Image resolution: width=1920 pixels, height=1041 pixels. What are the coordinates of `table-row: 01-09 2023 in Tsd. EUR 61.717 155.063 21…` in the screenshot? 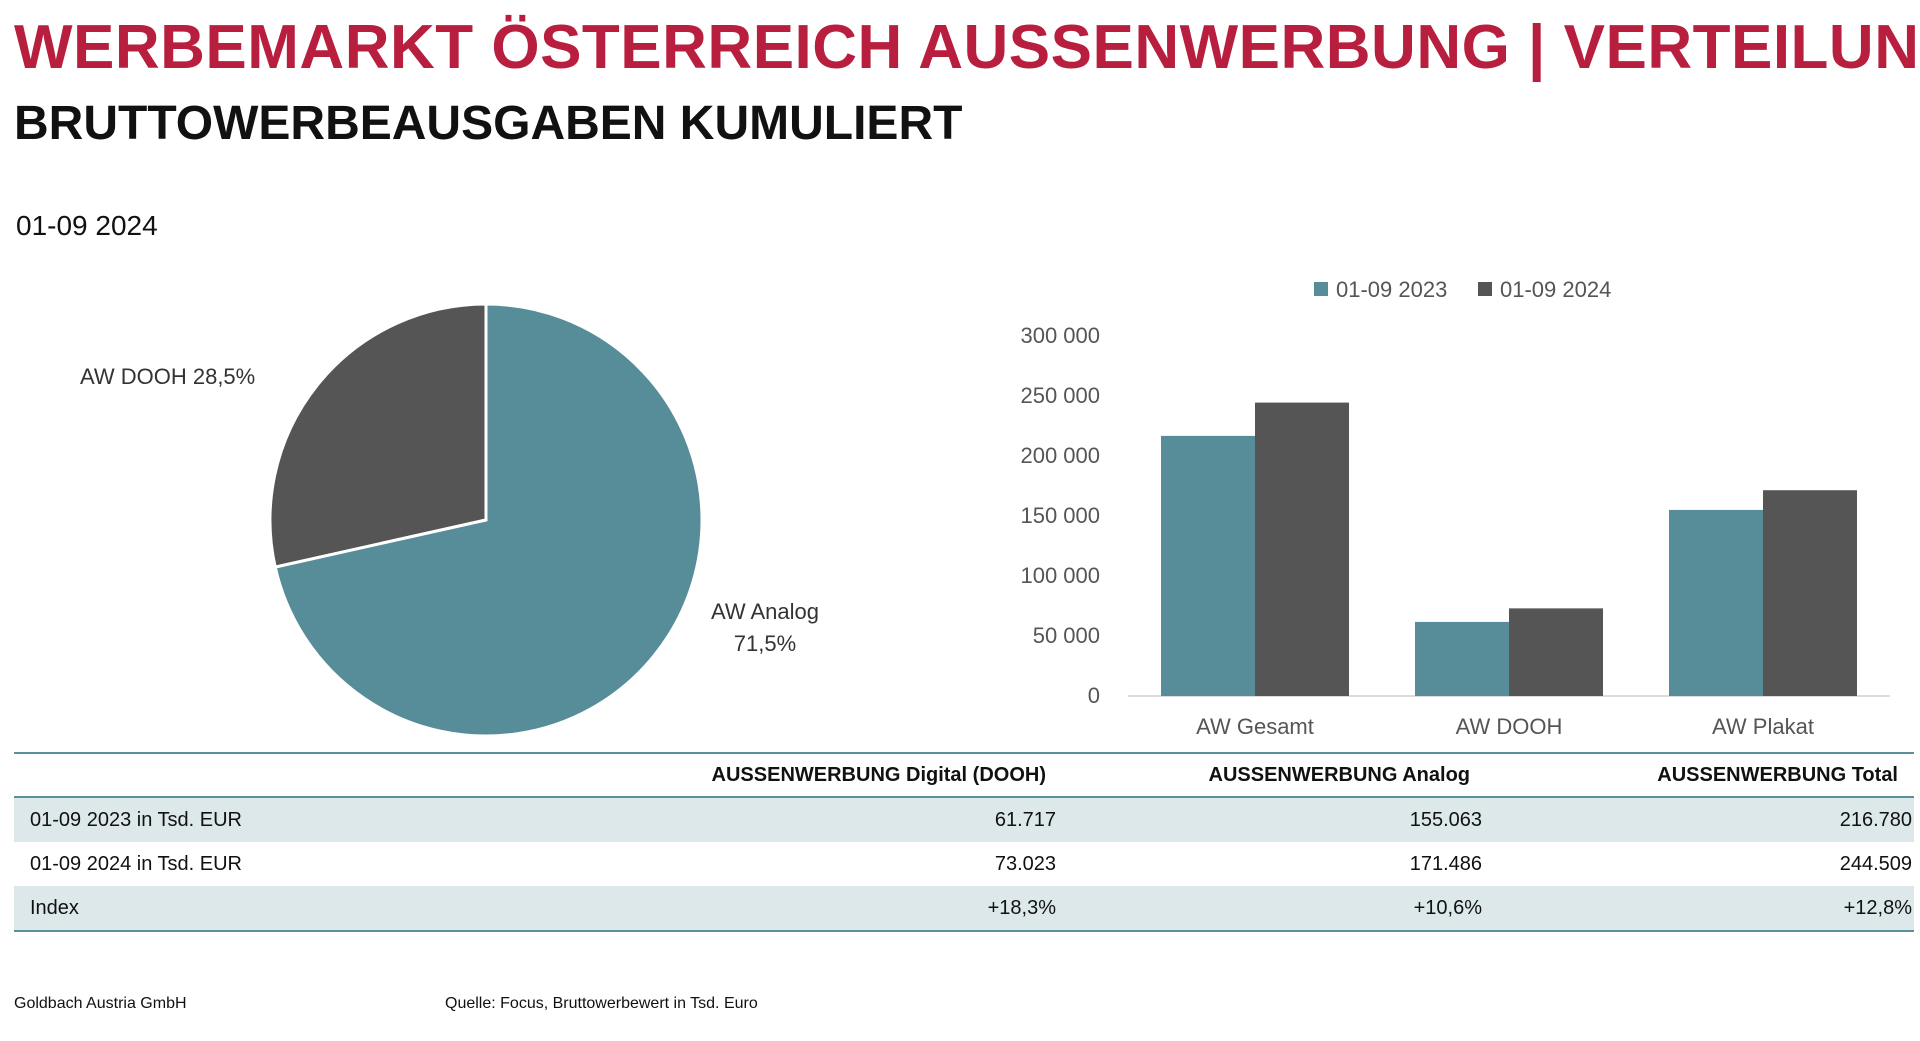 It's located at (964, 820).